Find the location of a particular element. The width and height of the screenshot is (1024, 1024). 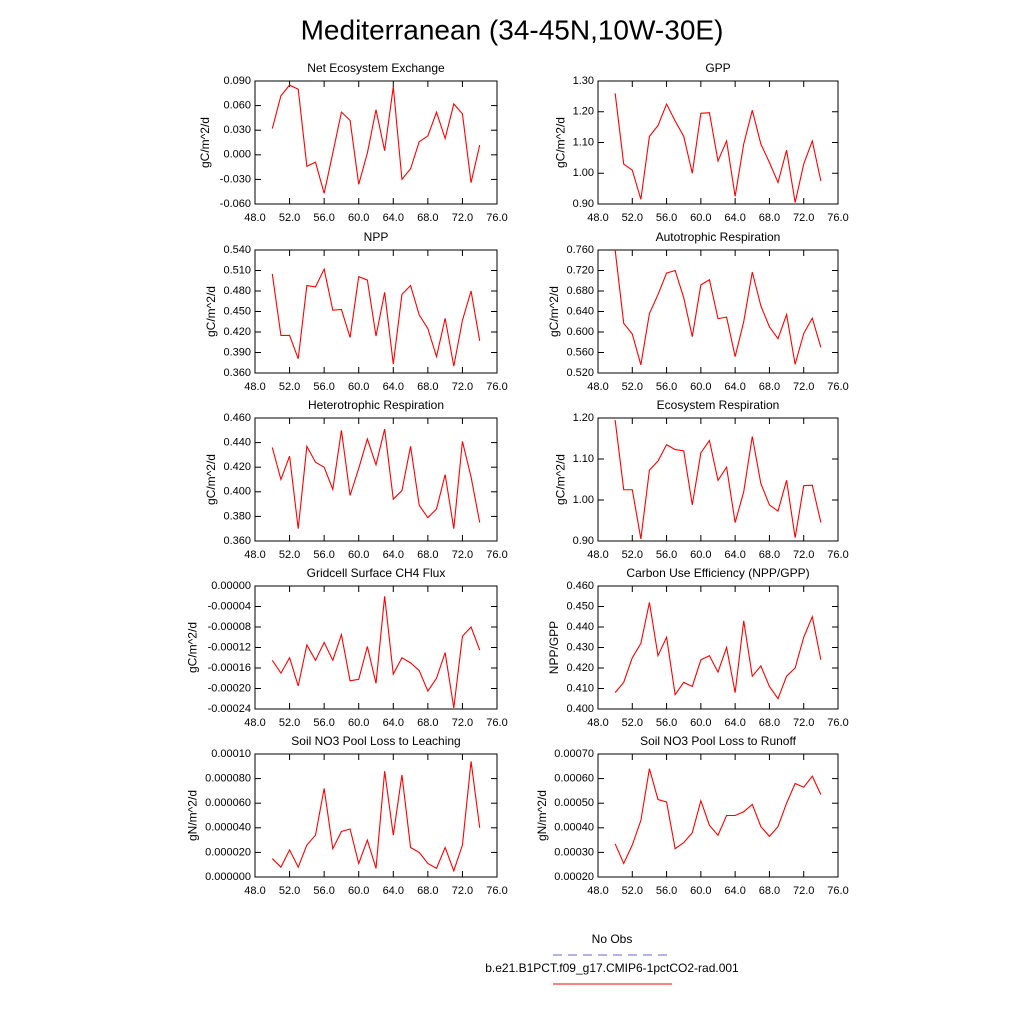

panel-title: Ecosystem Respiration is located at coordinates (718, 405).